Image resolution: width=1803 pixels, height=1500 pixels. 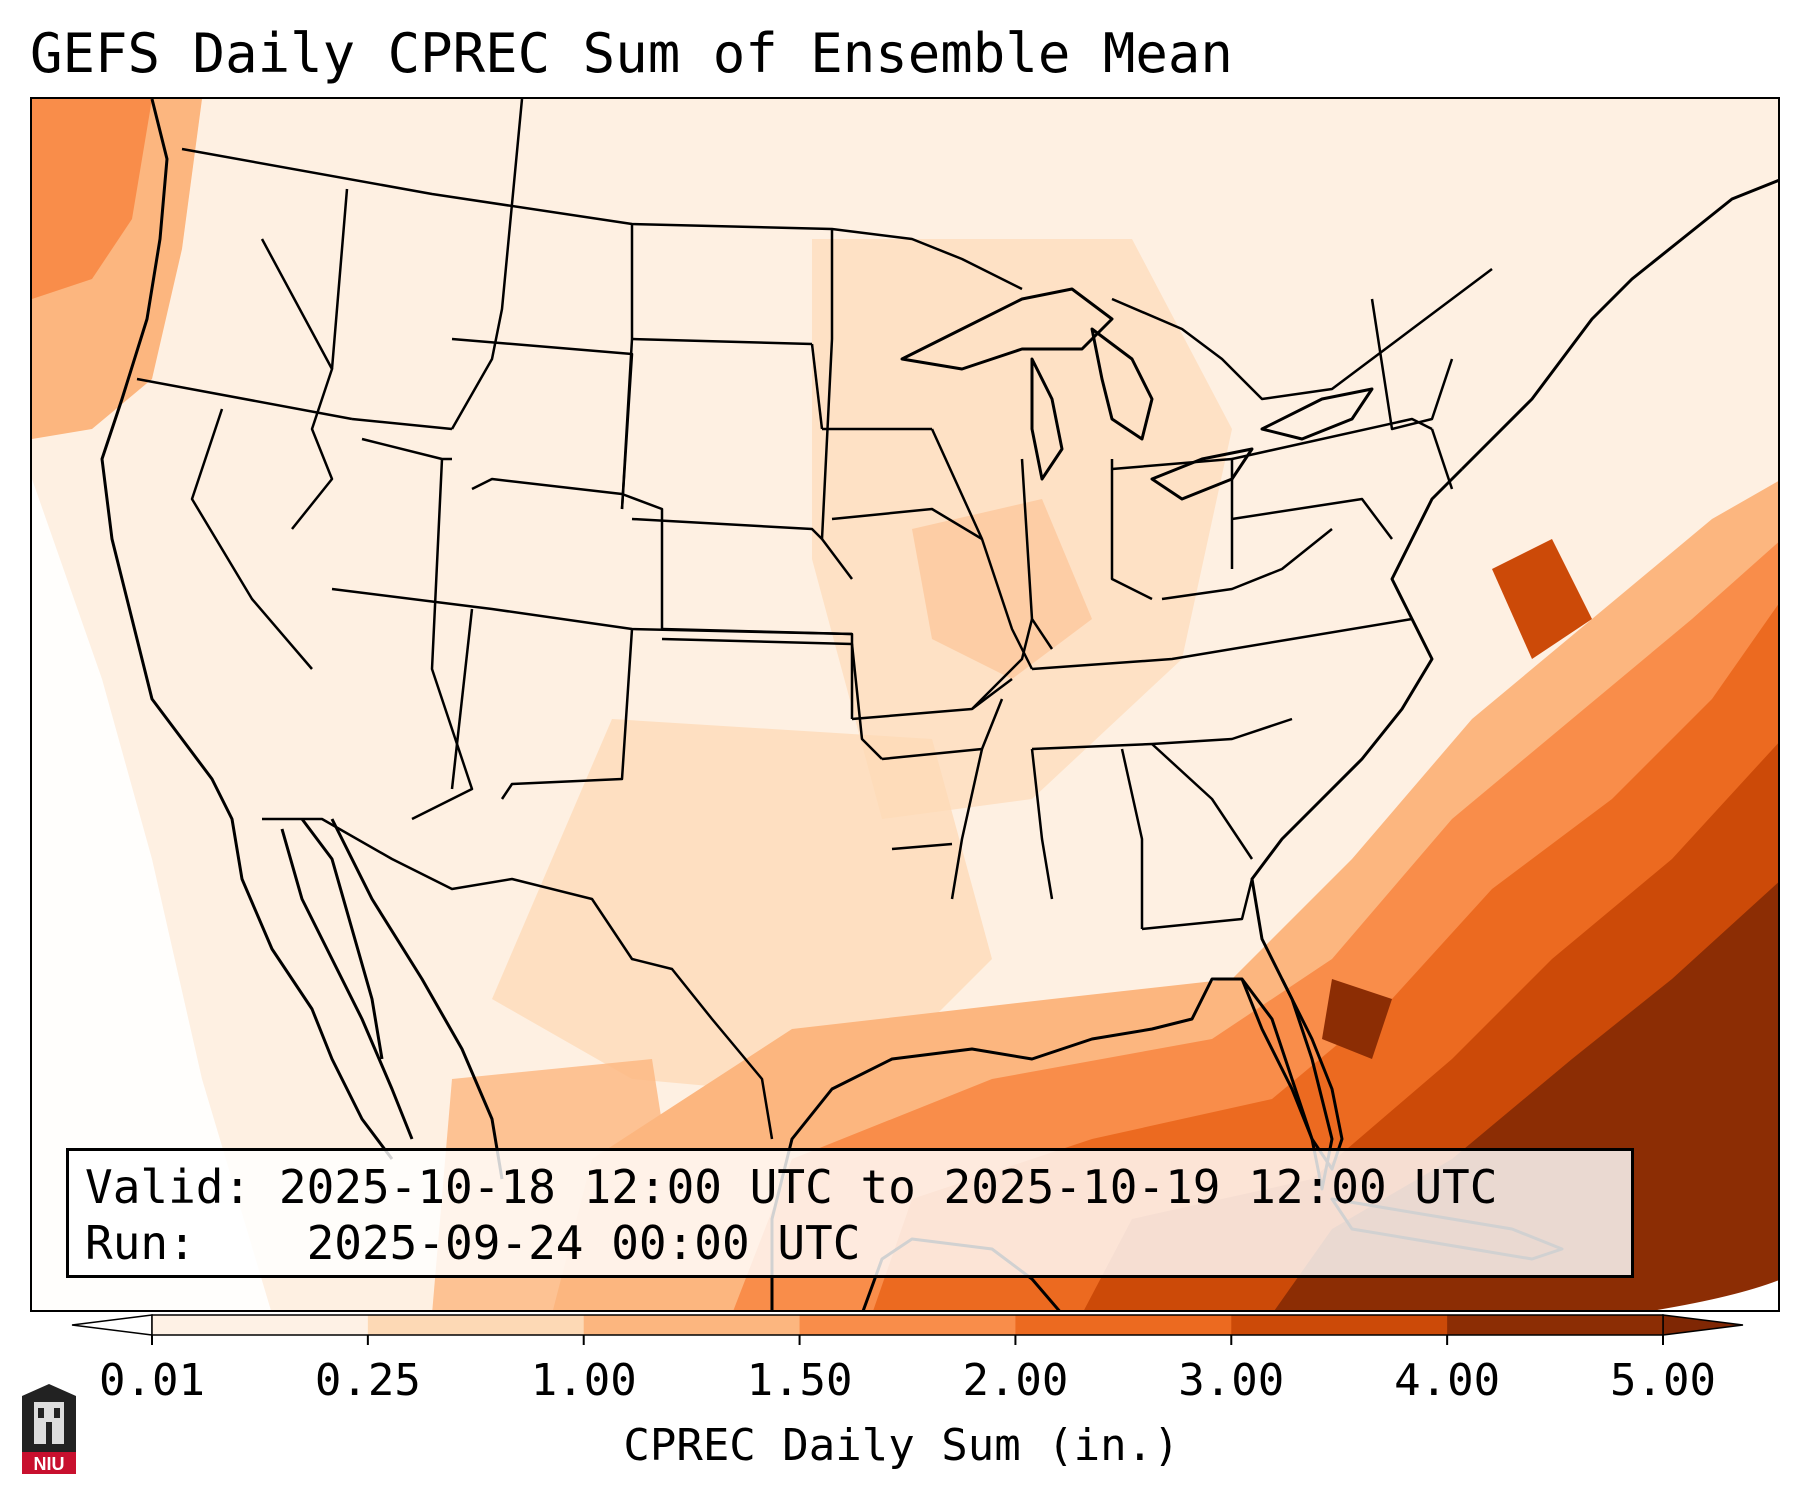 What do you see at coordinates (152, 1380) in the screenshot?
I see `colorbar-tick-label: 0.01` at bounding box center [152, 1380].